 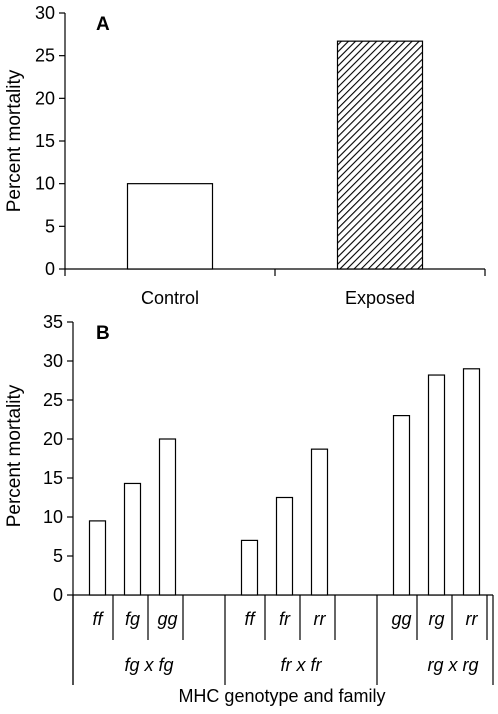 What do you see at coordinates (14, 455) in the screenshot?
I see `panel-b-y-axis-label: Percent mortality` at bounding box center [14, 455].